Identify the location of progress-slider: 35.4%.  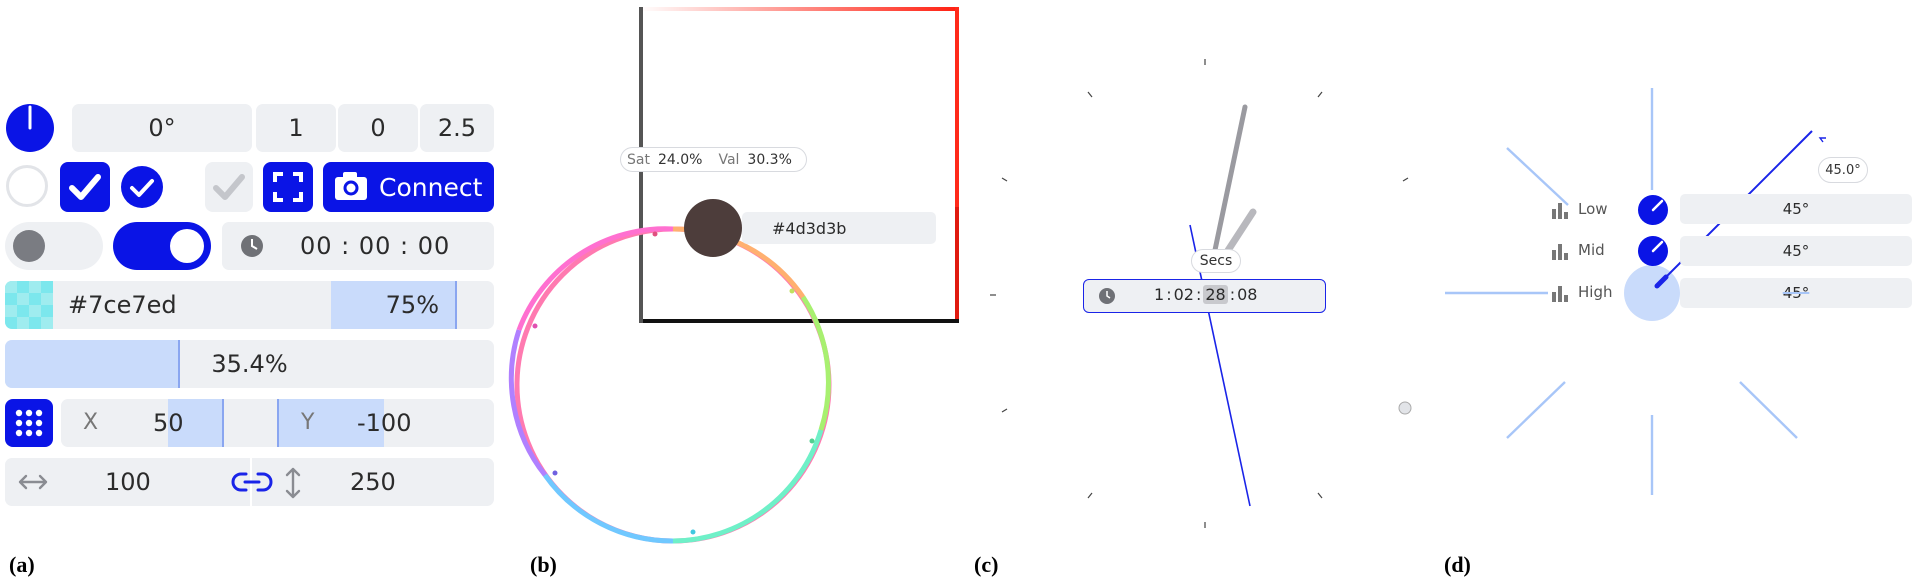
(249, 364).